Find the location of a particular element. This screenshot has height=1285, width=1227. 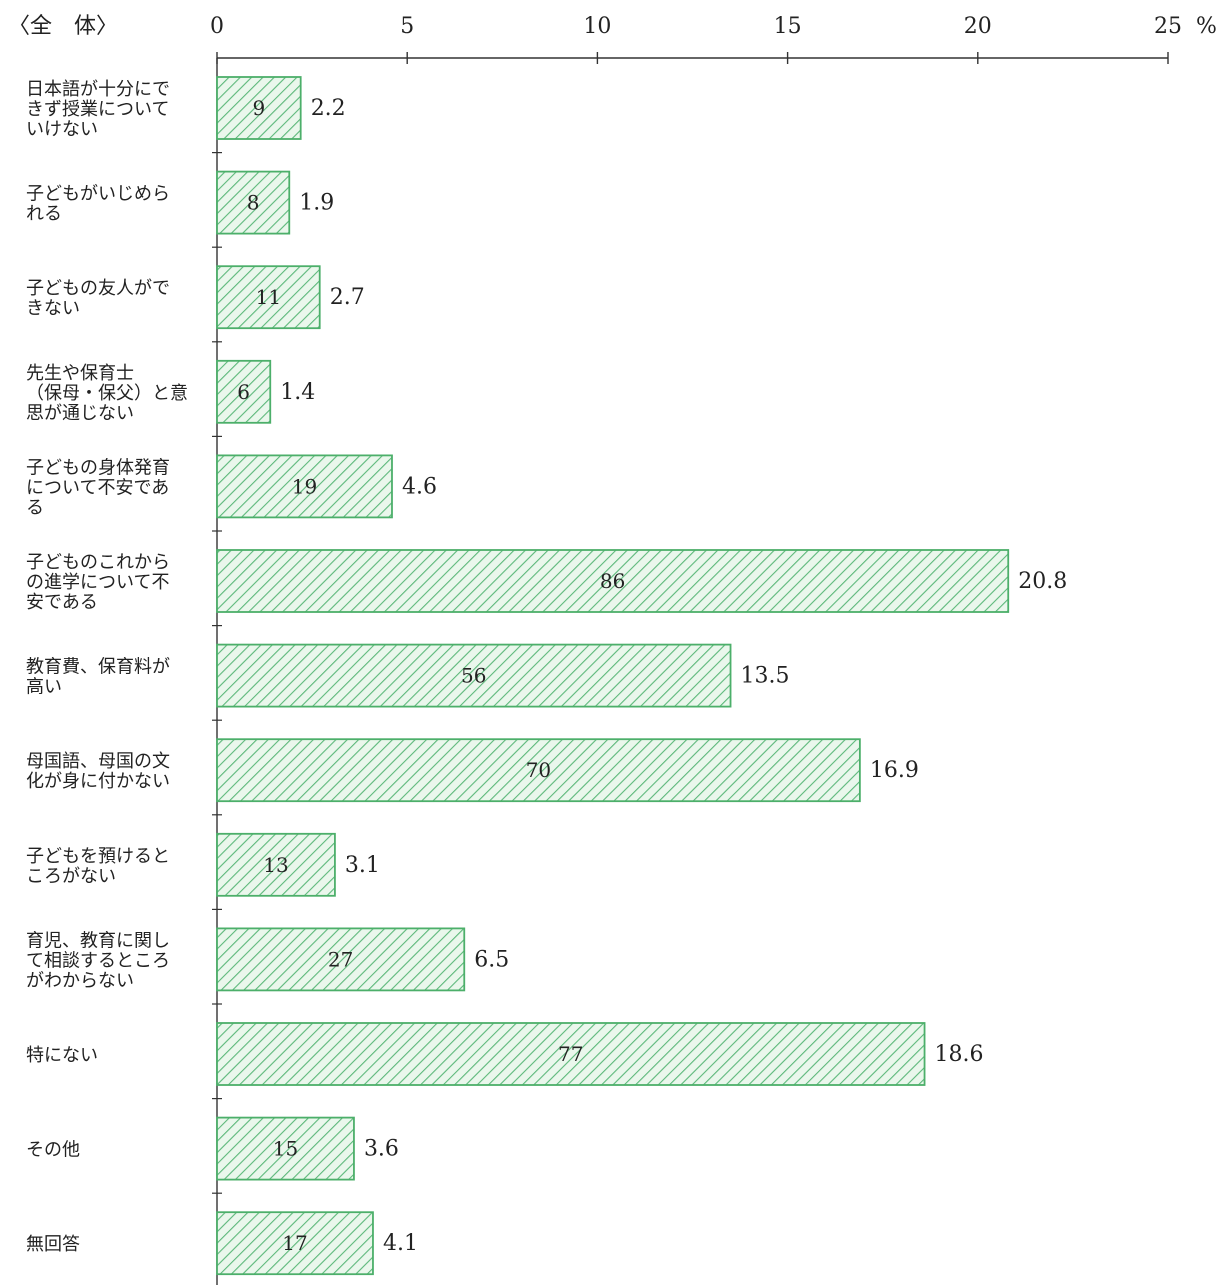

category-label-line: 子どものこれから is located at coordinates (98, 562).